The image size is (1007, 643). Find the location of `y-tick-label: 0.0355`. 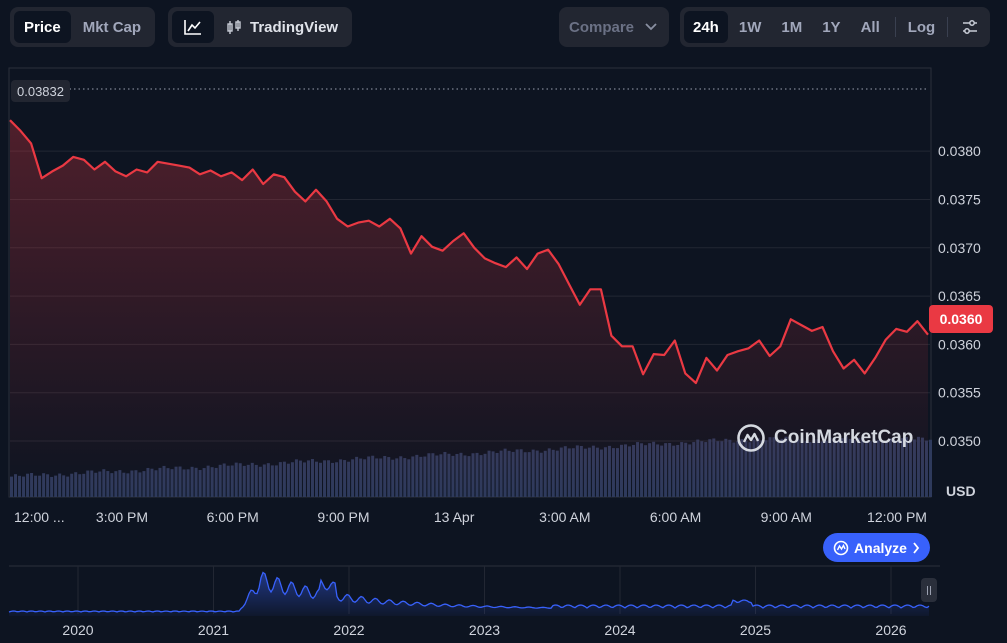

y-tick-label: 0.0355 is located at coordinates (959, 393).